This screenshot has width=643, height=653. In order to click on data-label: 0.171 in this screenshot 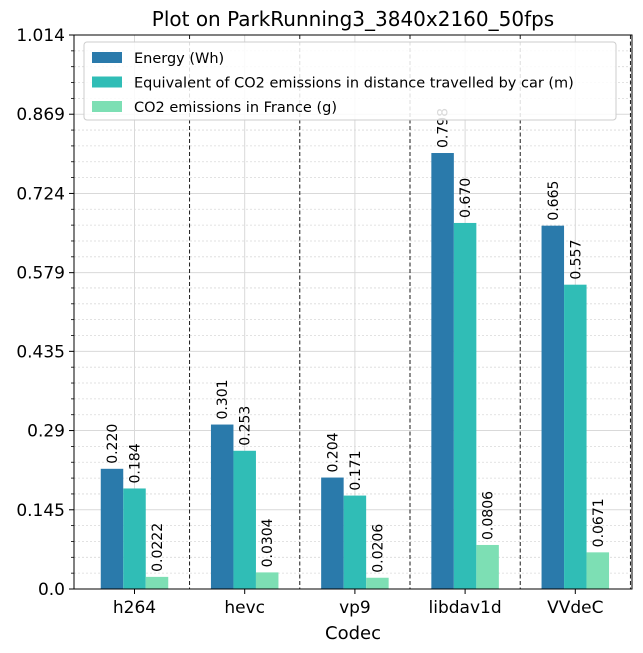, I will do `click(356, 470)`.